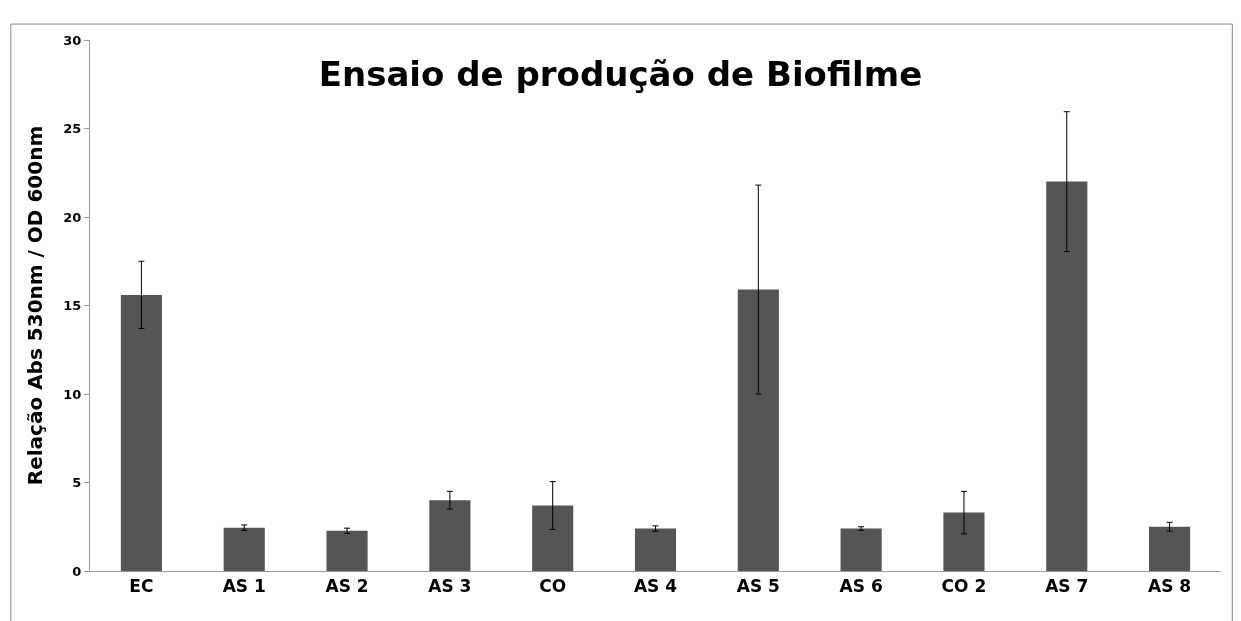 The image size is (1241, 621). Describe the element at coordinates (553, 586) in the screenshot. I see `x-tick-label: CO` at that location.